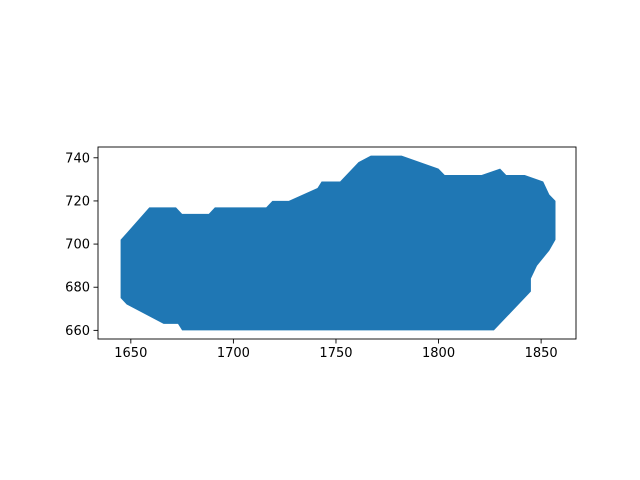  I want to click on y-tick-label: 740, so click(77, 158).